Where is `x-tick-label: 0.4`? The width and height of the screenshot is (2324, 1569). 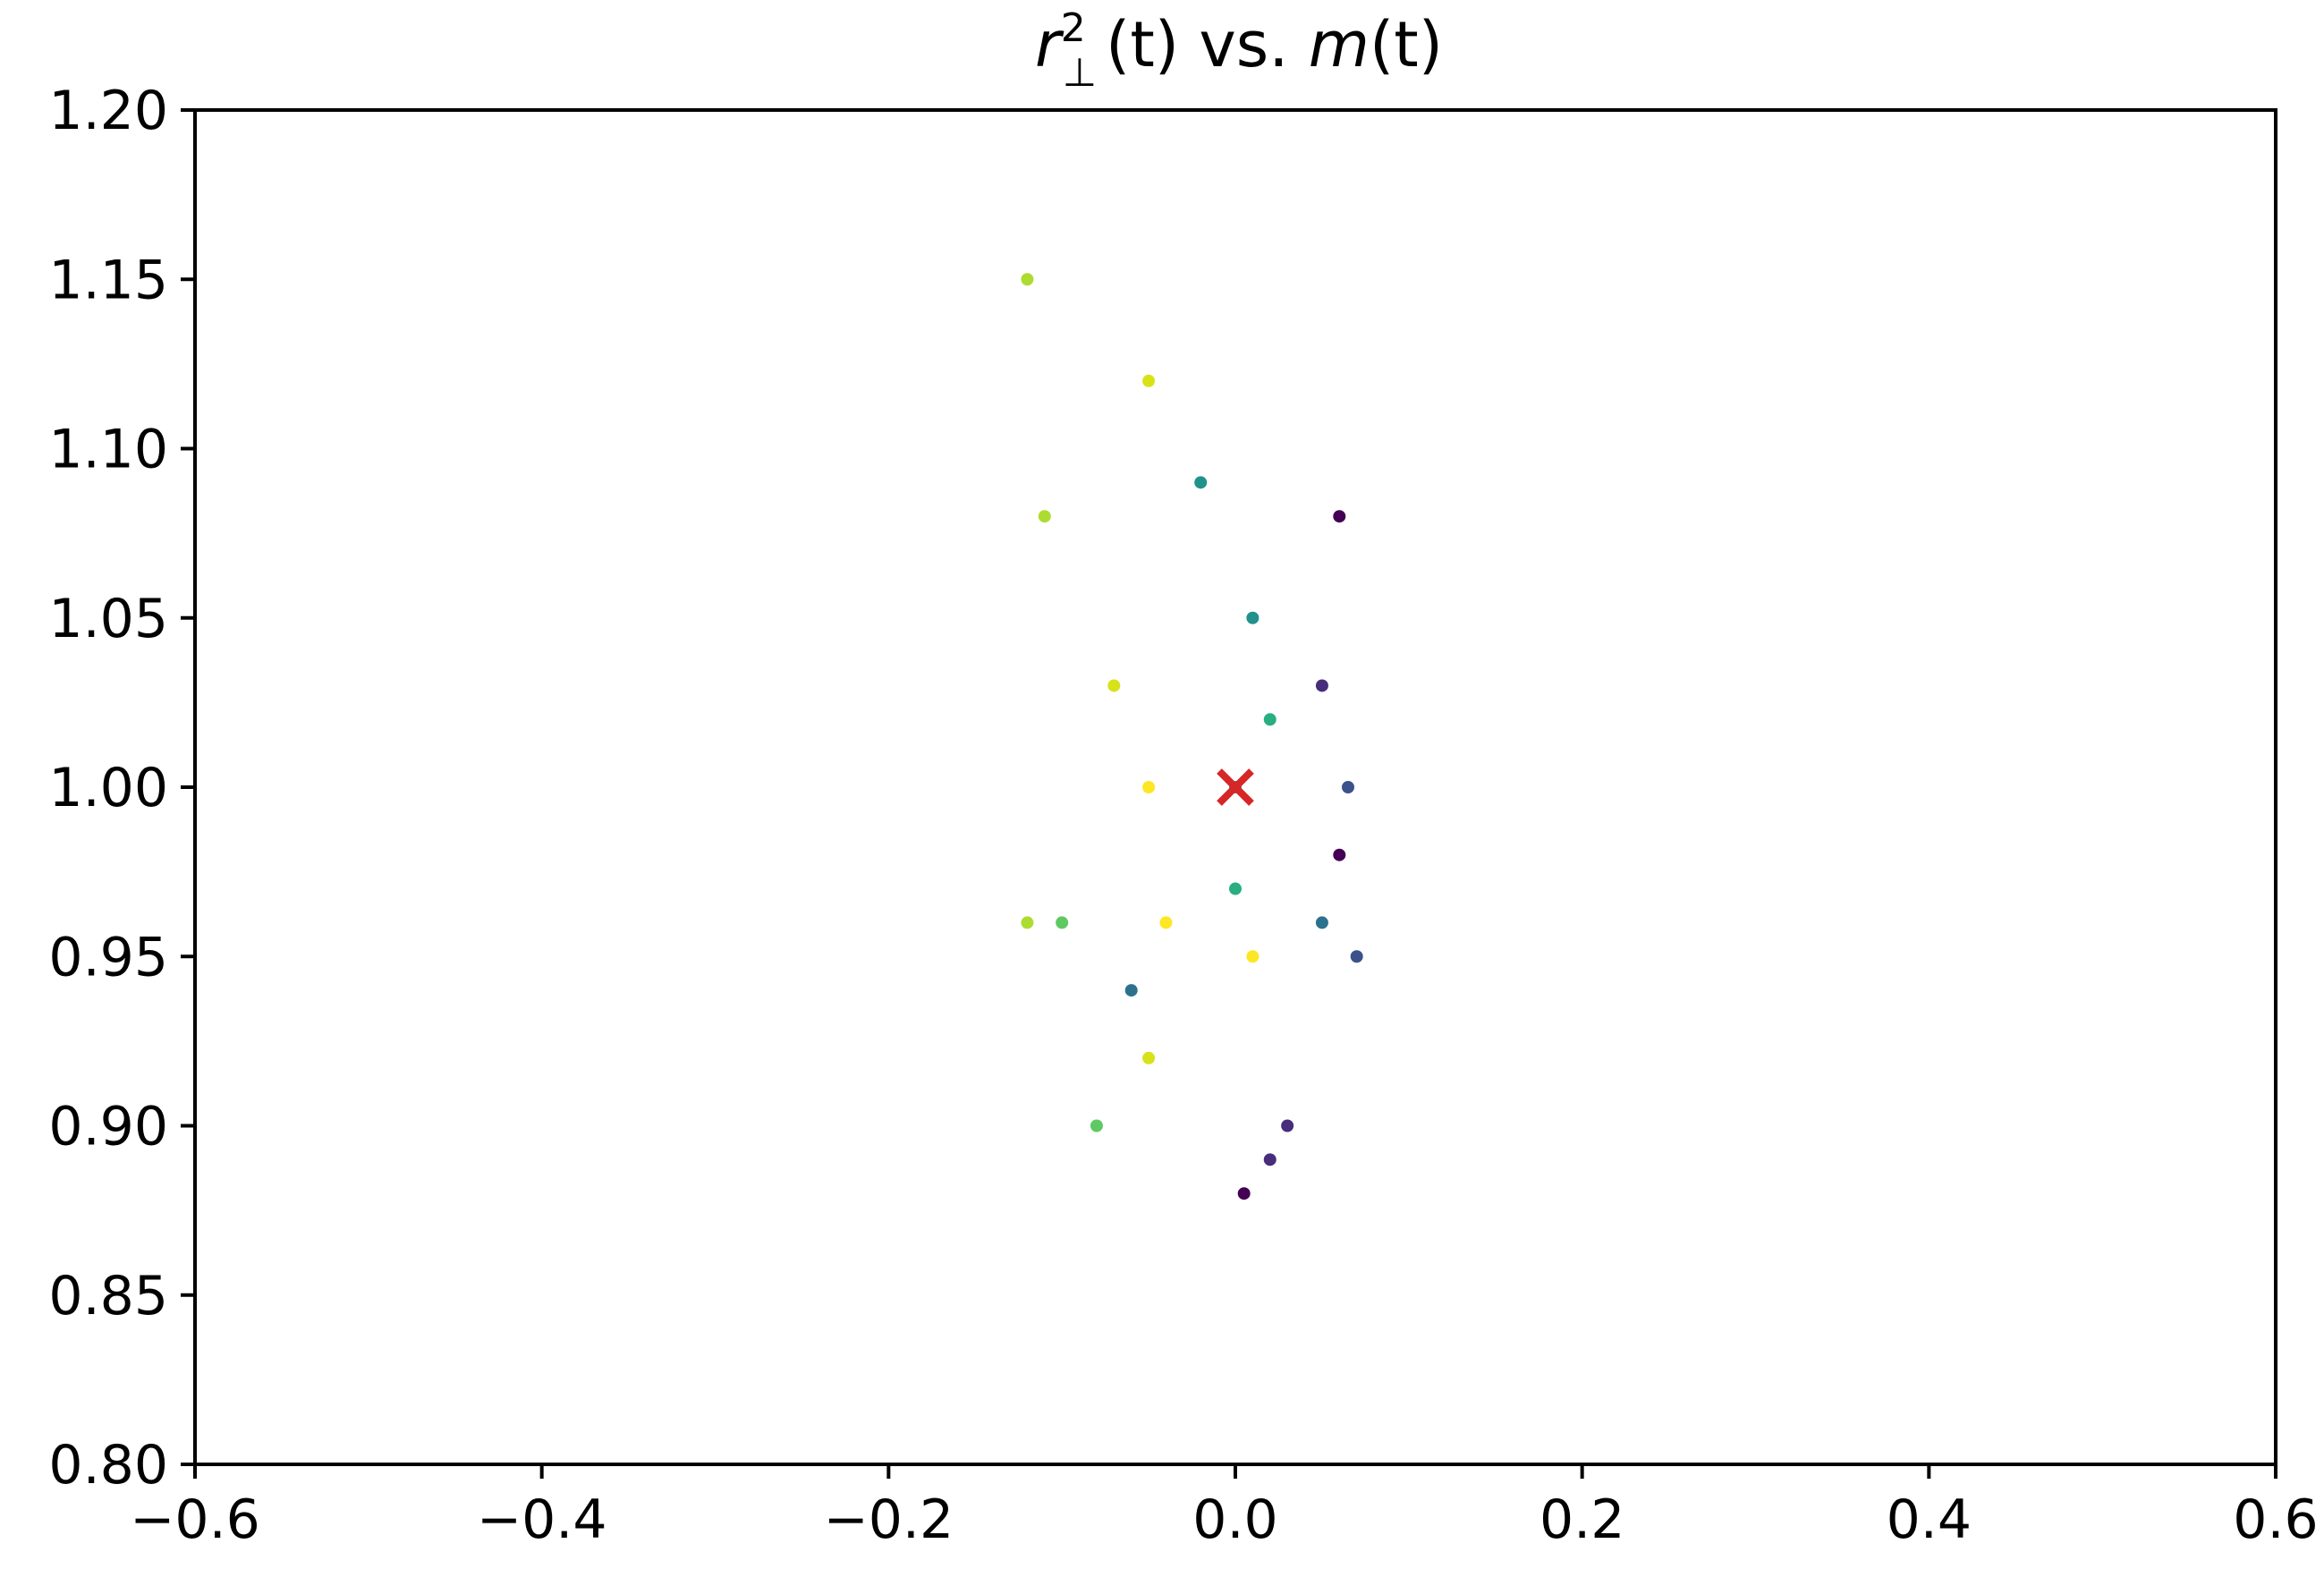 x-tick-label: 0.4 is located at coordinates (1929, 1519).